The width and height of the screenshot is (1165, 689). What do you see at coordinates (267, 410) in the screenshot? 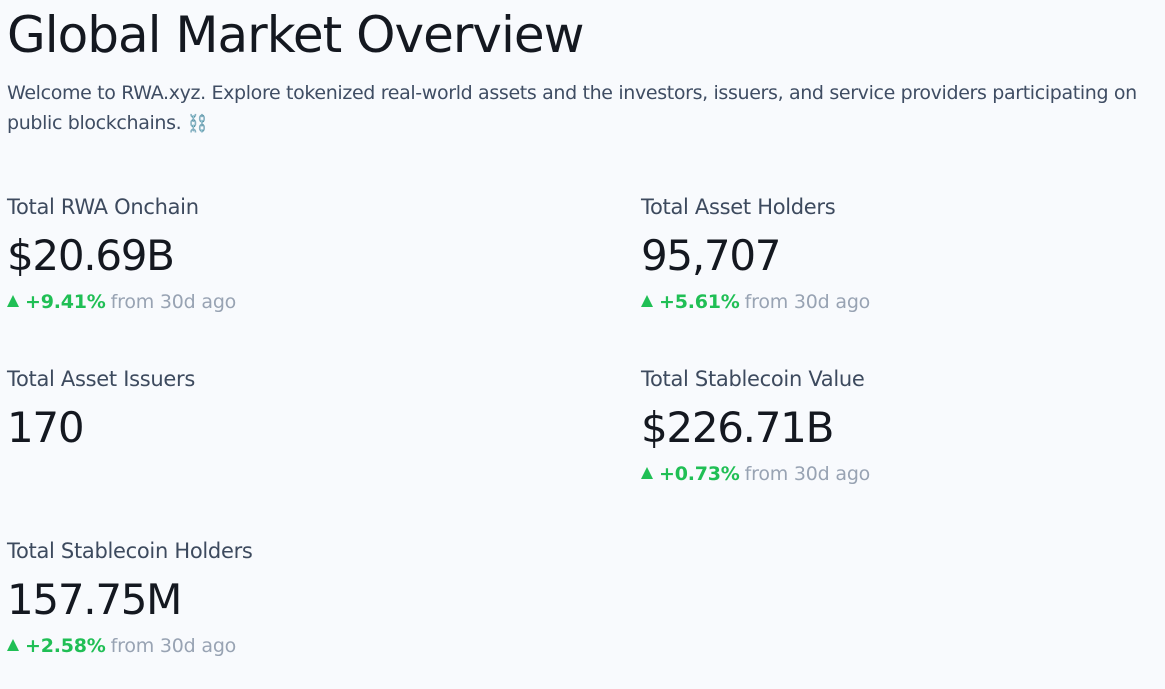
I see `stat-total-asset-issuers: Total Asset Issuers 170` at bounding box center [267, 410].